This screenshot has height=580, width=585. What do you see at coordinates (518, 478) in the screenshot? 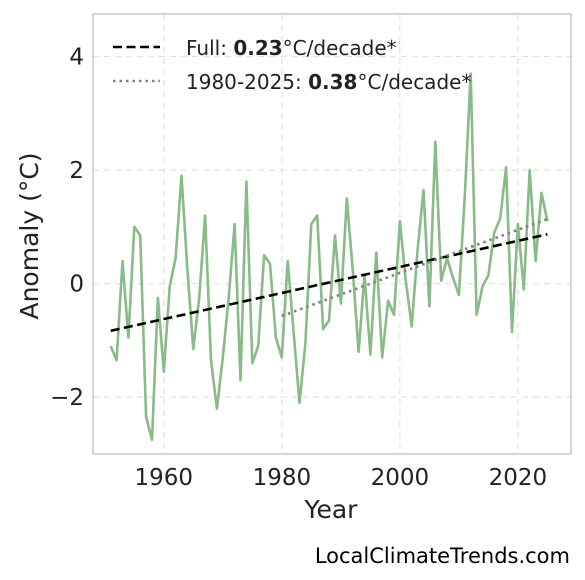
I see `x-tick-label: 2020` at bounding box center [518, 478].